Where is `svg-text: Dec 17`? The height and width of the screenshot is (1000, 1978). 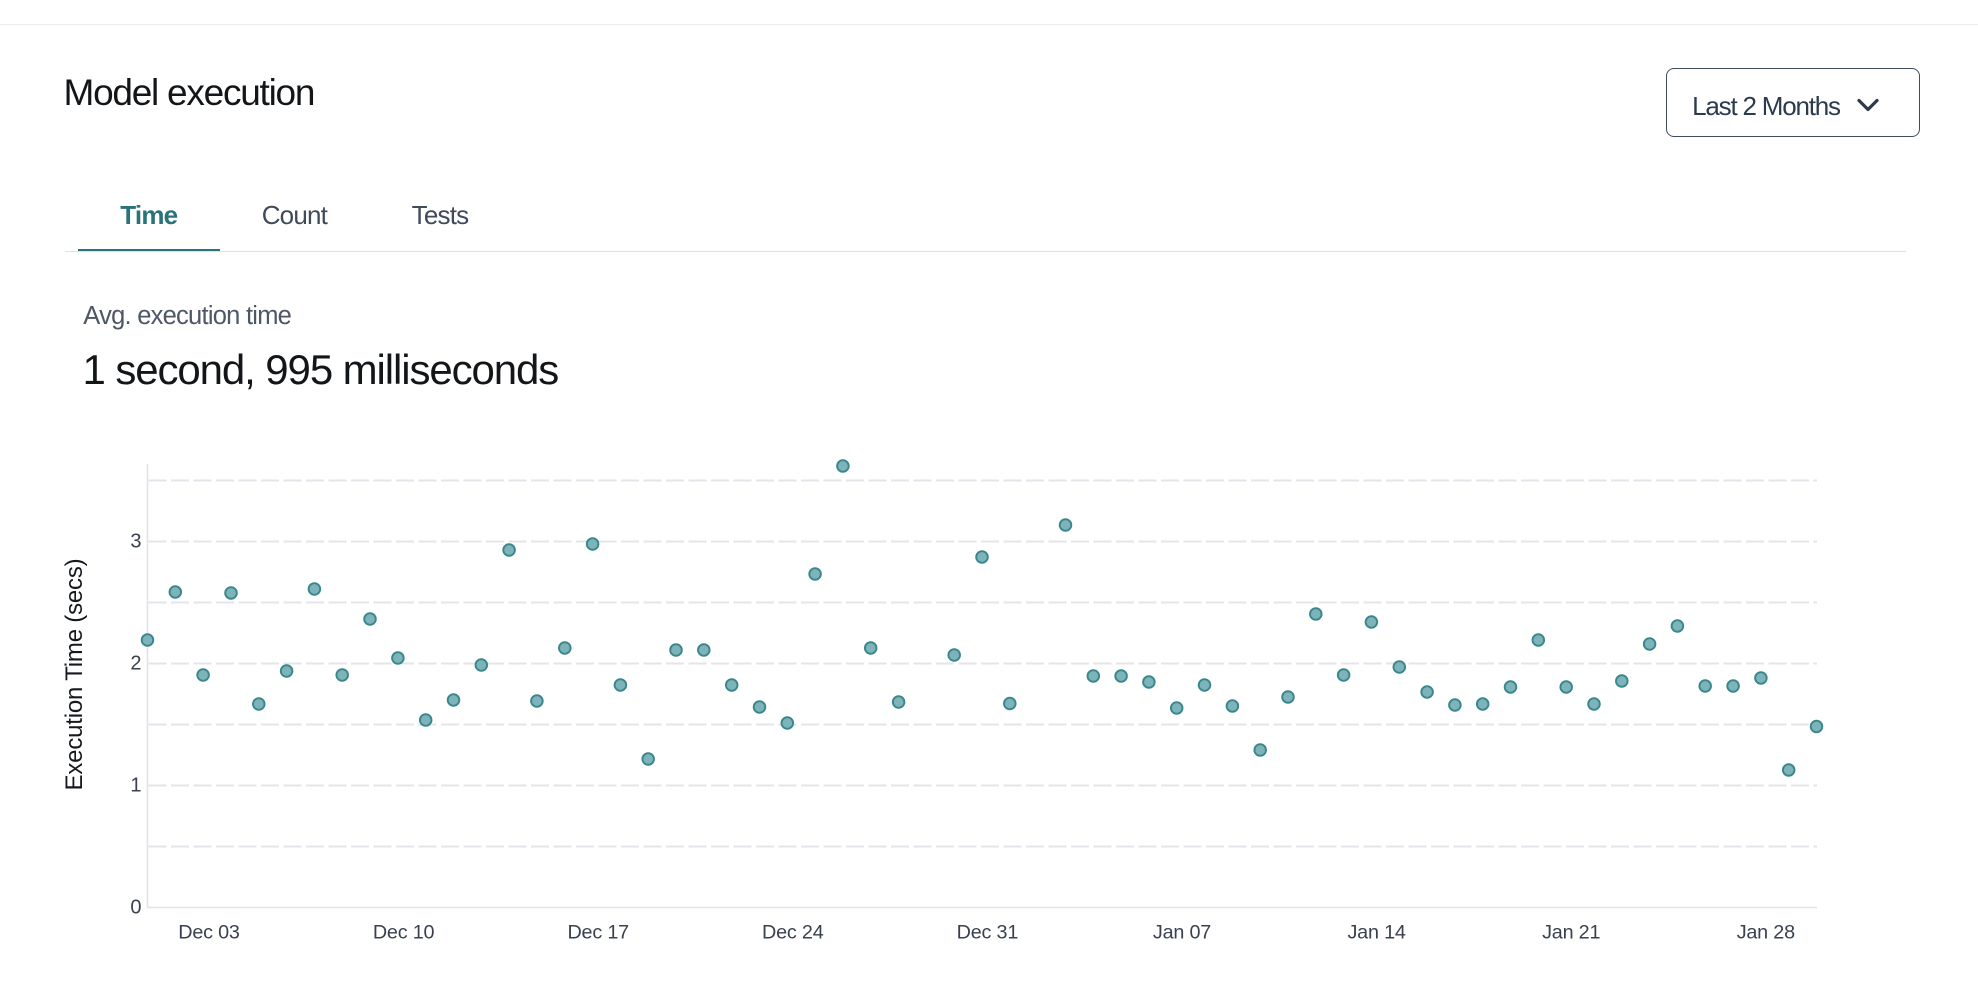 svg-text: Dec 17 is located at coordinates (597, 933).